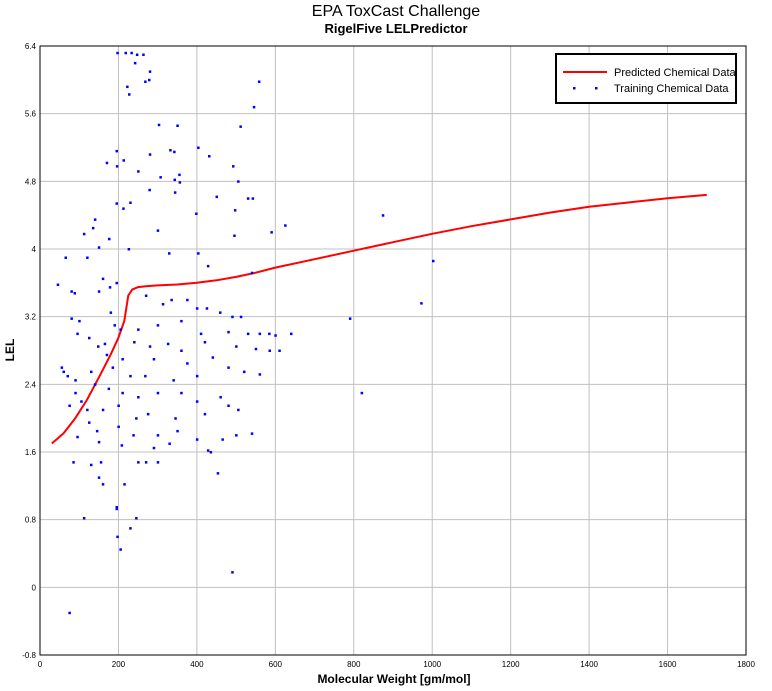 This screenshot has width=772, height=691. I want to click on legend-label-training: Training Chemical Data, so click(671, 89).